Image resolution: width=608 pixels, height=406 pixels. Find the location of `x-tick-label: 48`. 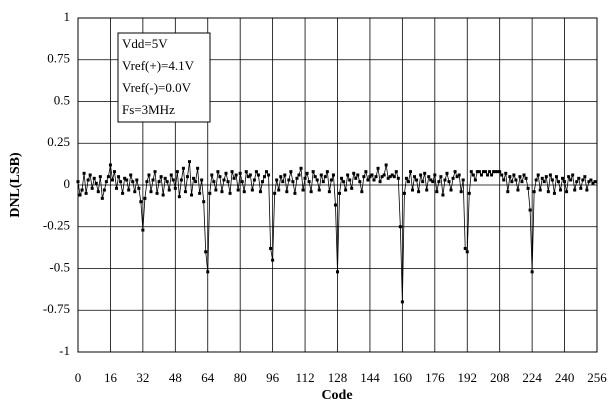

x-tick-label: 48 is located at coordinates (175, 377).